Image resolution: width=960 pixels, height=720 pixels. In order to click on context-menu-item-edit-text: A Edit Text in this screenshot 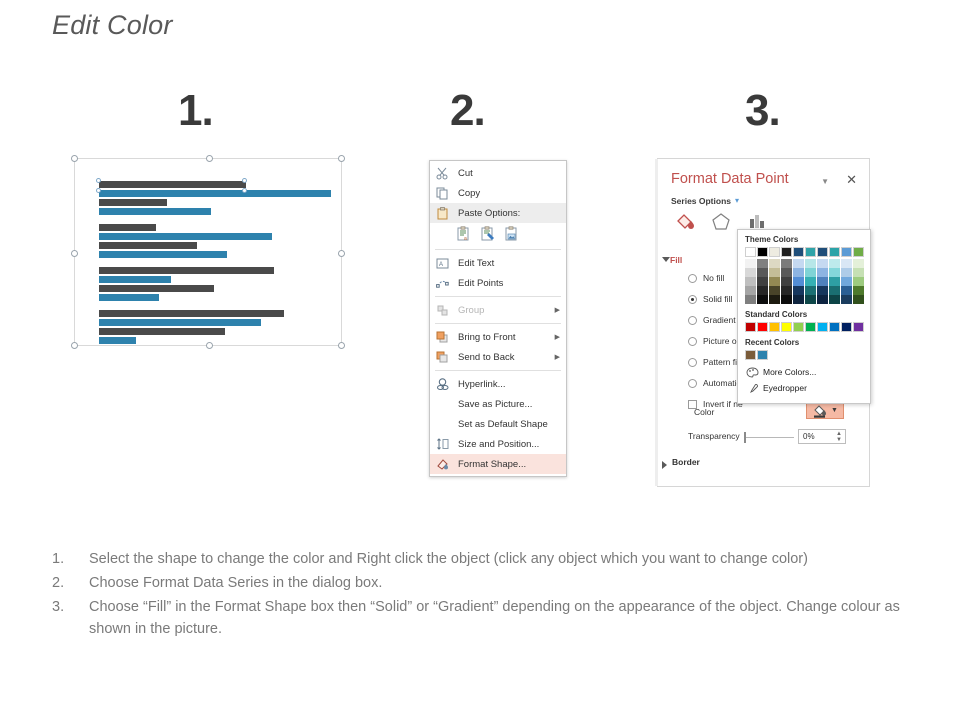, I will do `click(498, 263)`.